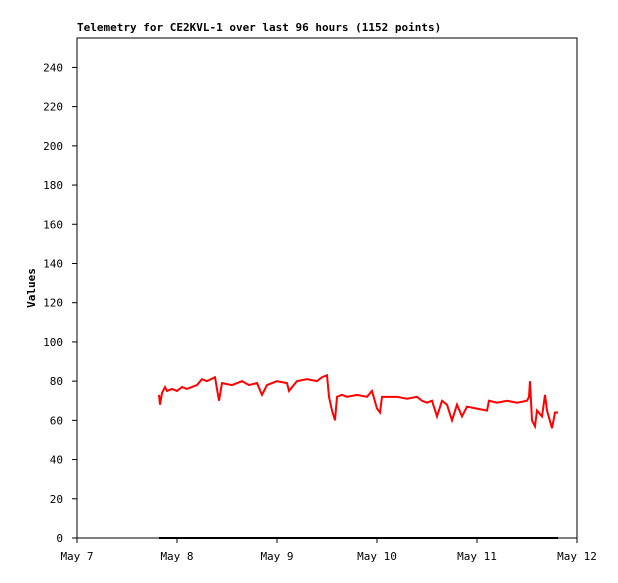  I want to click on y-tick-label: 120, so click(53, 303).